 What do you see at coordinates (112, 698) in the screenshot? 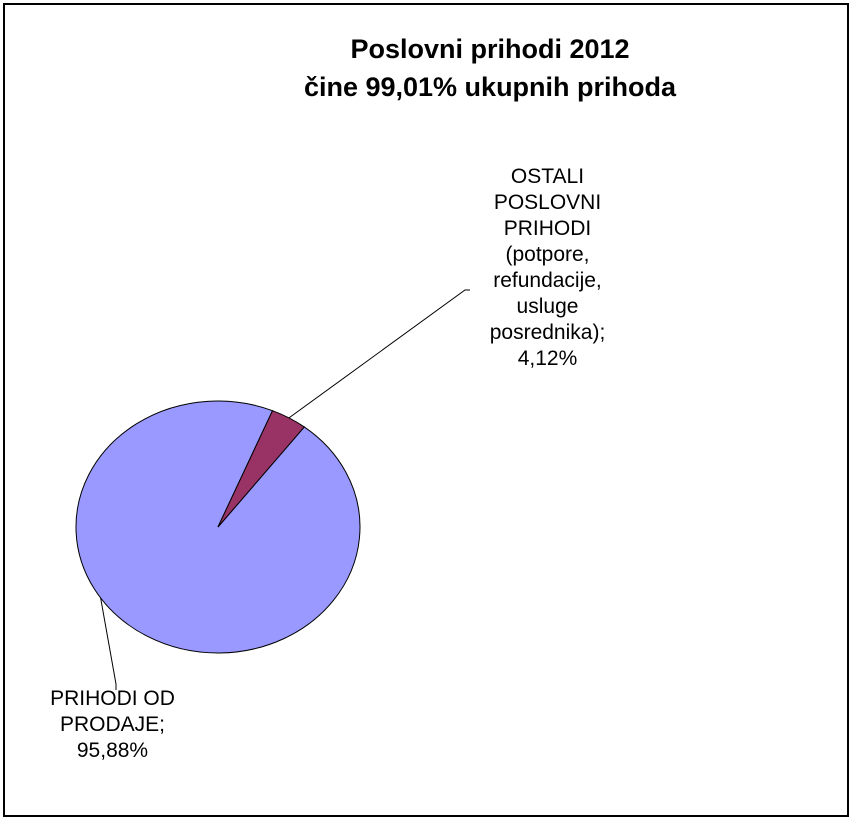
I see `data-label-line: PRIHODI OD` at bounding box center [112, 698].